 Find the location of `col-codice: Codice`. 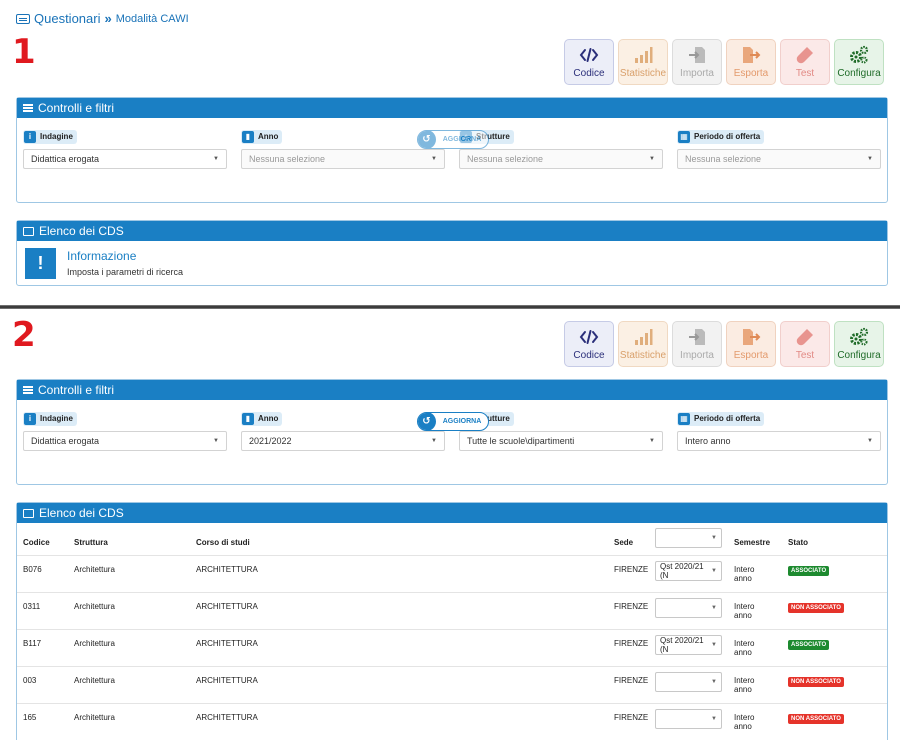

col-codice: Codice is located at coordinates (36, 542).